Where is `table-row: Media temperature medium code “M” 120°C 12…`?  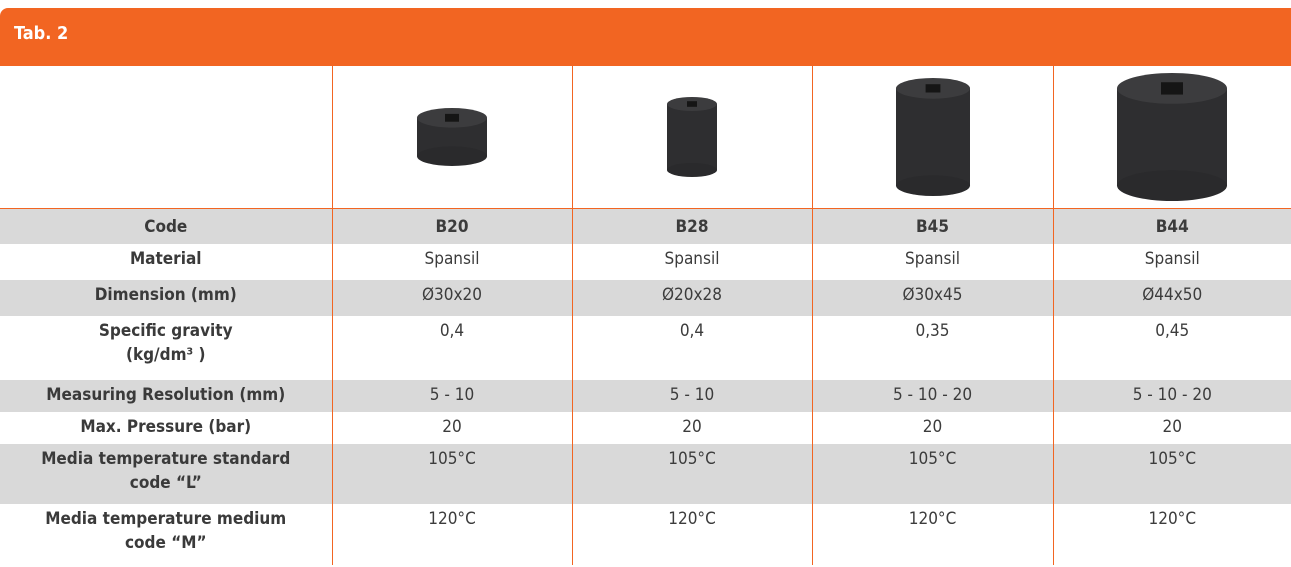 table-row: Media temperature medium code “M” 120°C 12… is located at coordinates (645, 534).